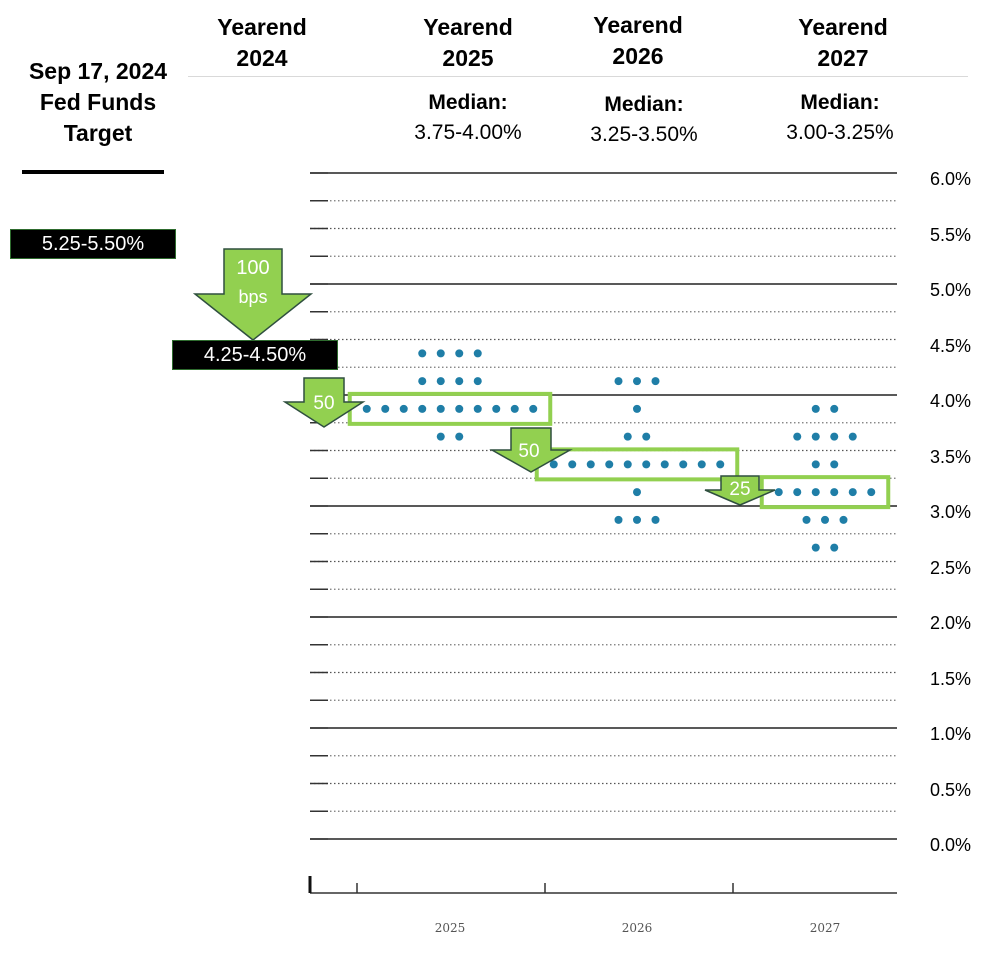 This screenshot has width=1000, height=956. What do you see at coordinates (843, 58) in the screenshot?
I see `col-2027-title2: 2027` at bounding box center [843, 58].